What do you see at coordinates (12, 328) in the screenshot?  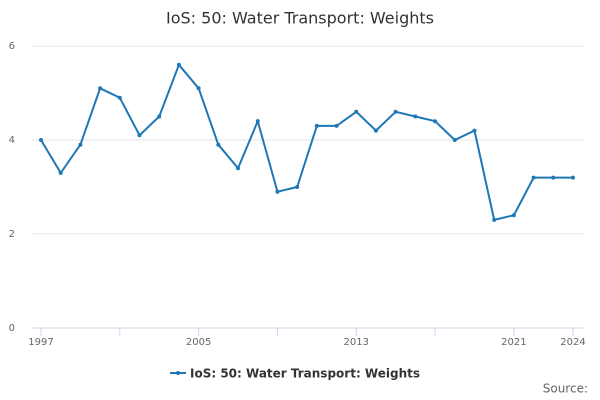 I see `y-tick-label: 0` at bounding box center [12, 328].